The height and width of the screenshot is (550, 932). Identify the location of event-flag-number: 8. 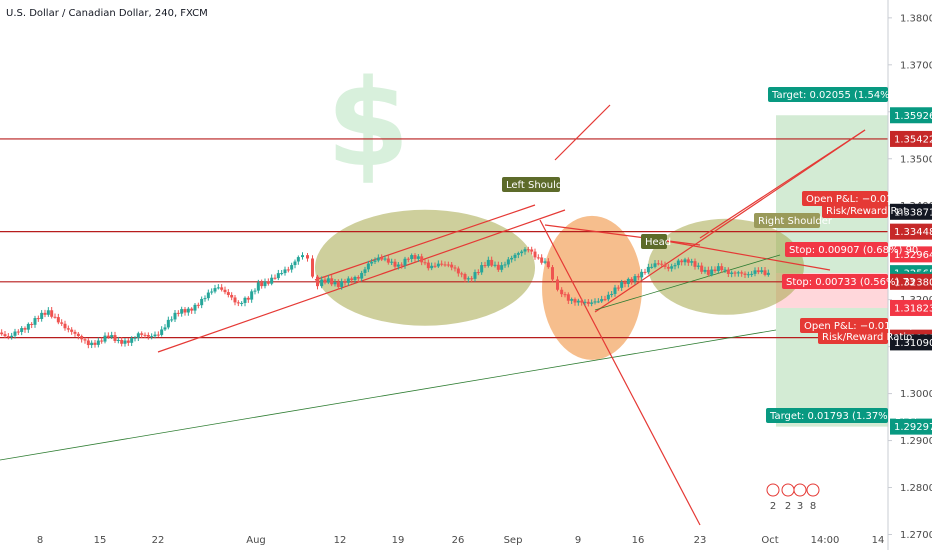
(813, 506).